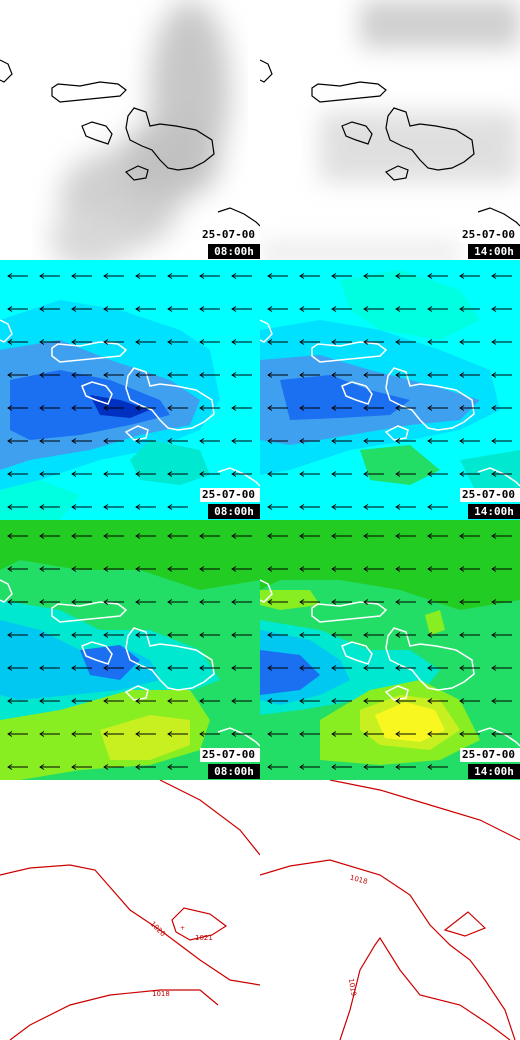 The width and height of the screenshot is (520, 1040). What do you see at coordinates (390, 910) in the screenshot?
I see `isobar-map: 1018 1019` at bounding box center [390, 910].